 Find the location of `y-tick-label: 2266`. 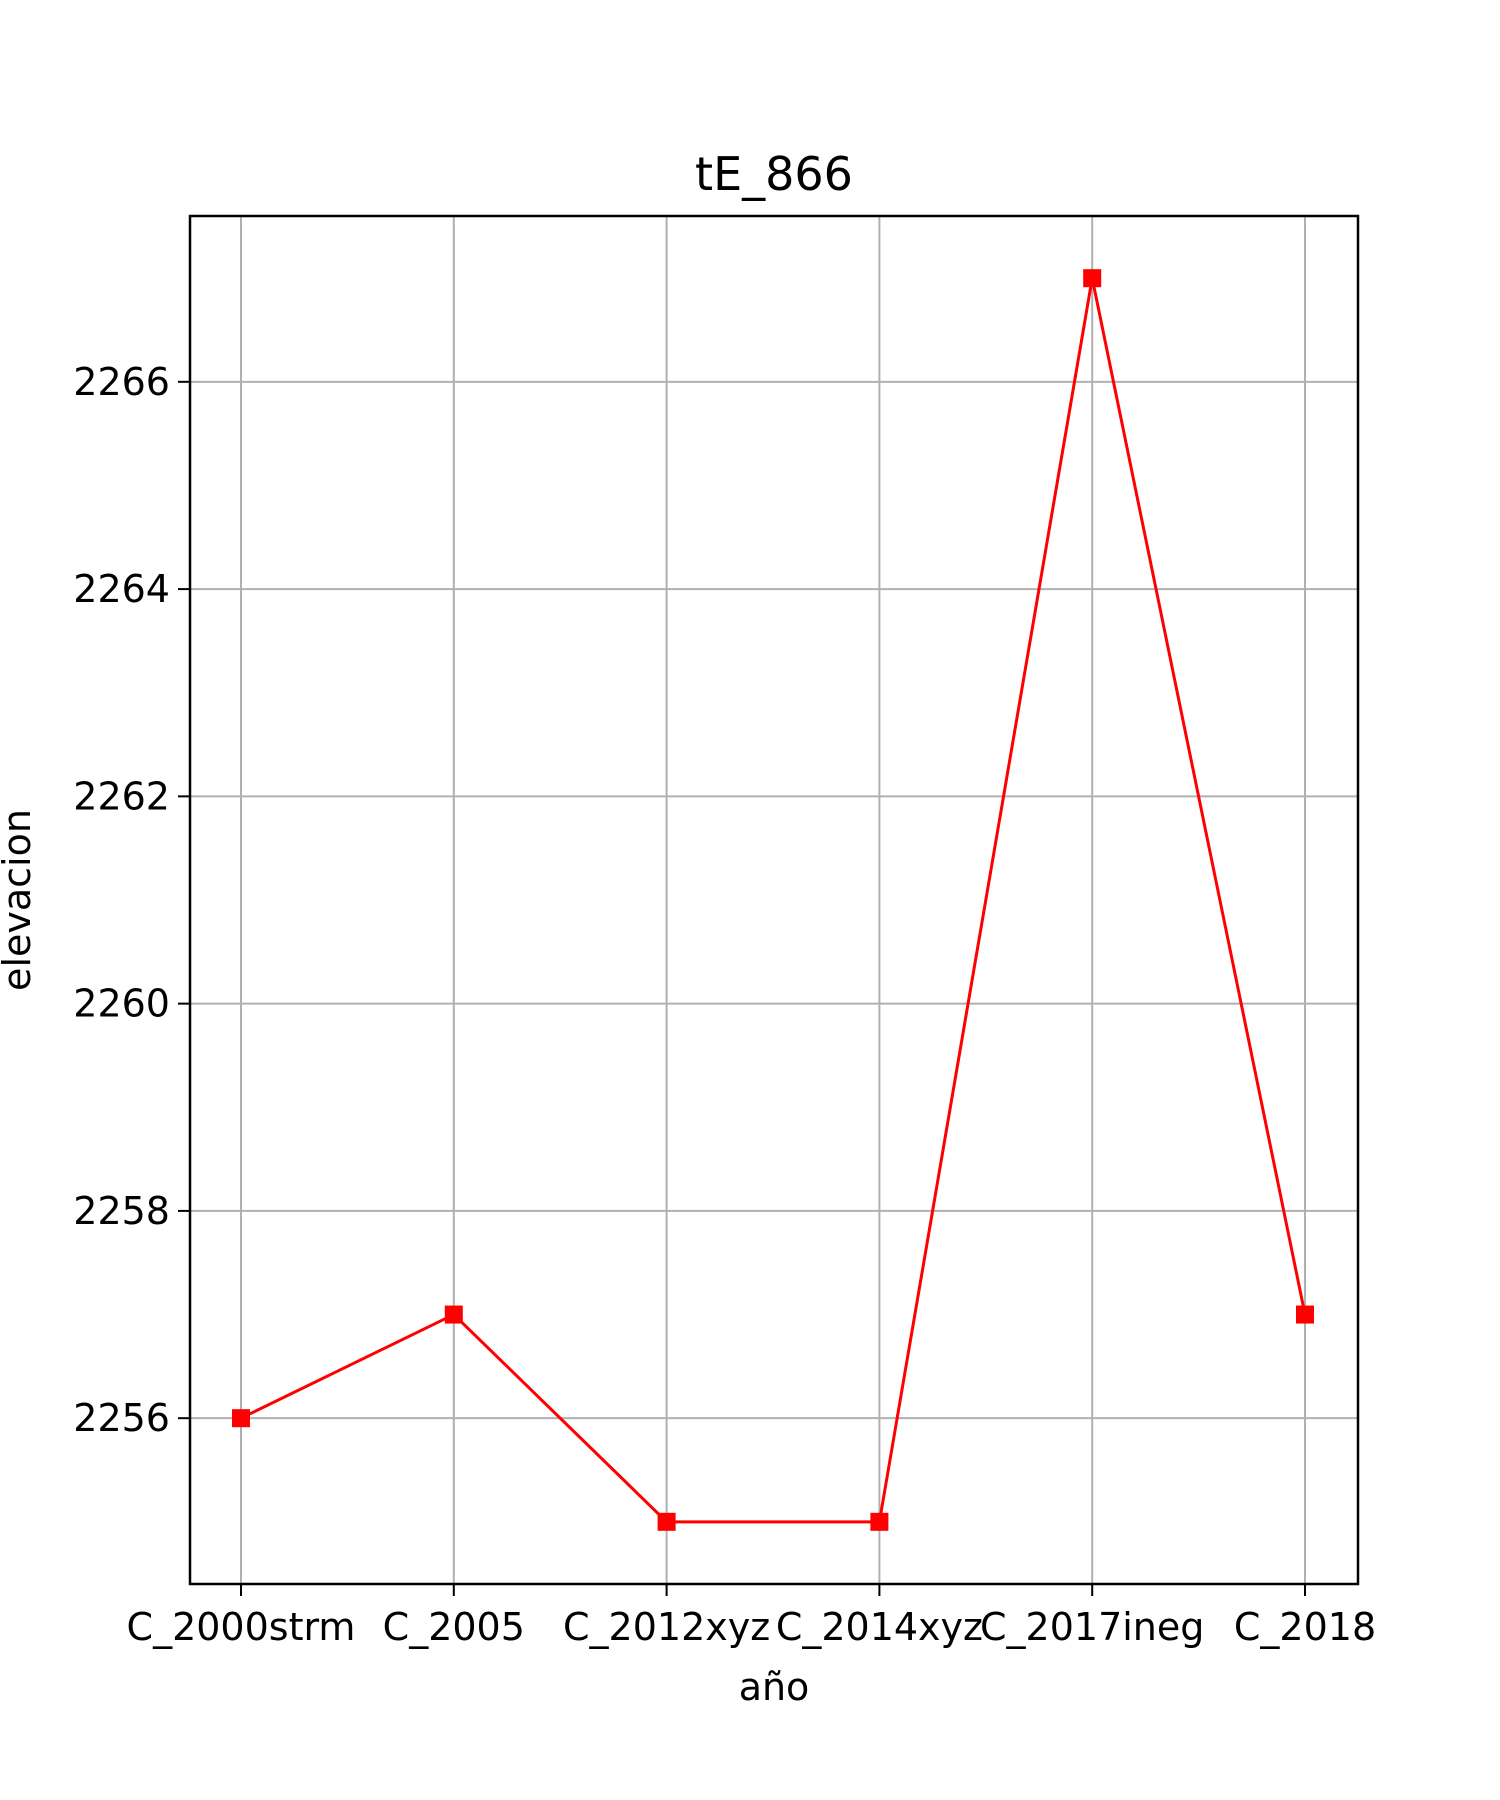

y-tick-label: 2266 is located at coordinates (121, 382).